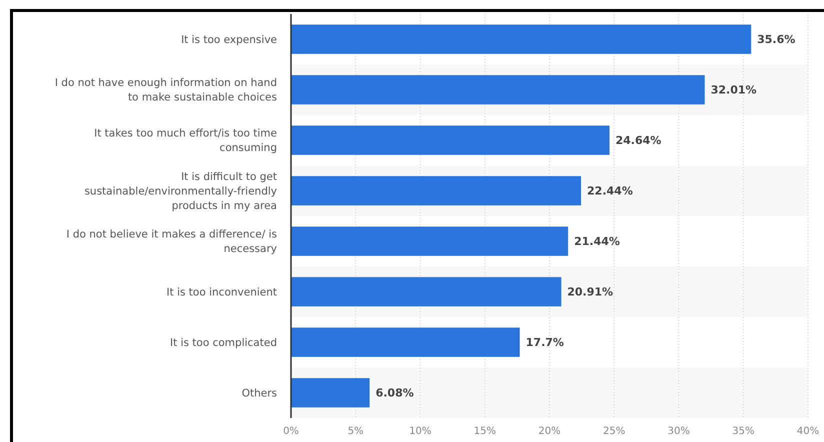  I want to click on data-label: 17.7%, so click(545, 343).